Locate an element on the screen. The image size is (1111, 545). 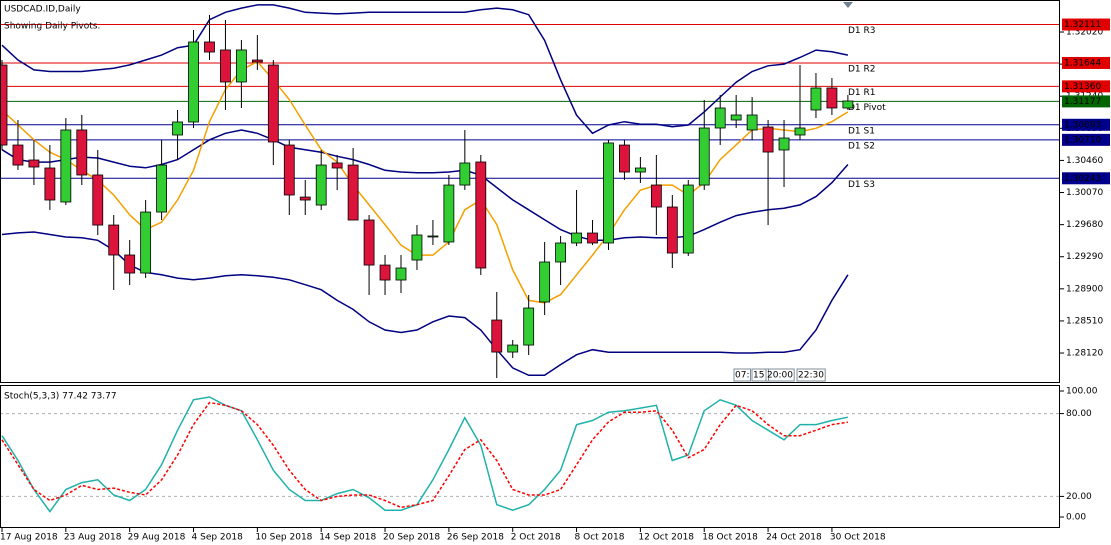
y-tick-label: 100.00 is located at coordinates (1082, 392).